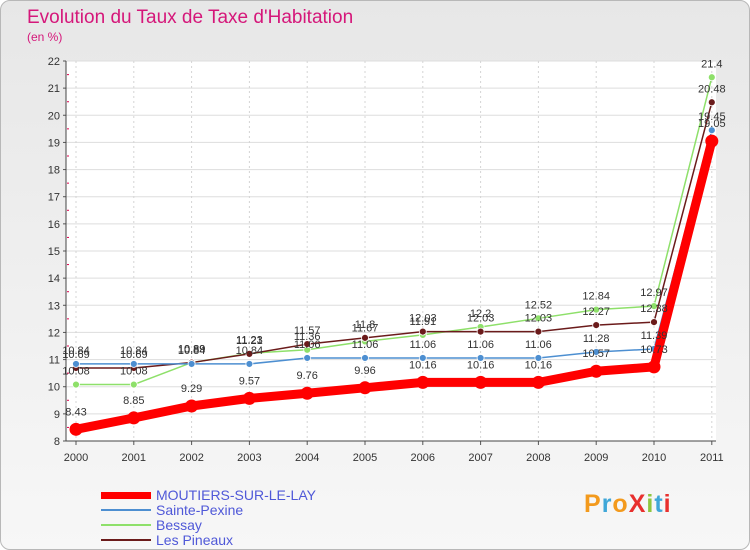  I want to click on y-tick-label: 17, so click(54, 198).